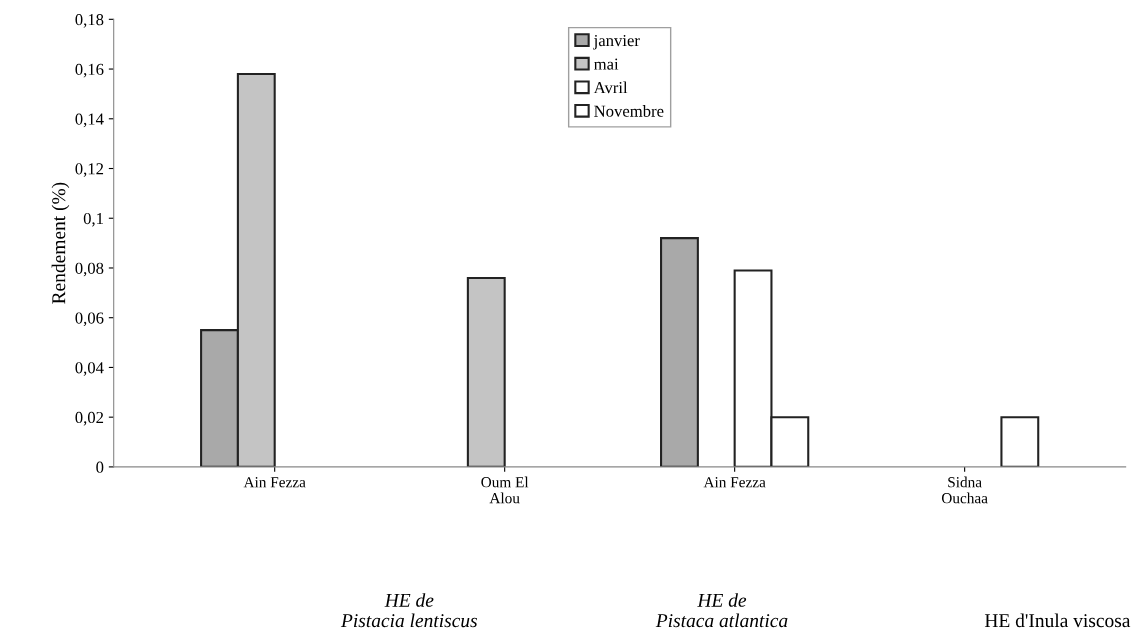  What do you see at coordinates (60, 243) in the screenshot?
I see `y-axis-title: Rendement (%)` at bounding box center [60, 243].